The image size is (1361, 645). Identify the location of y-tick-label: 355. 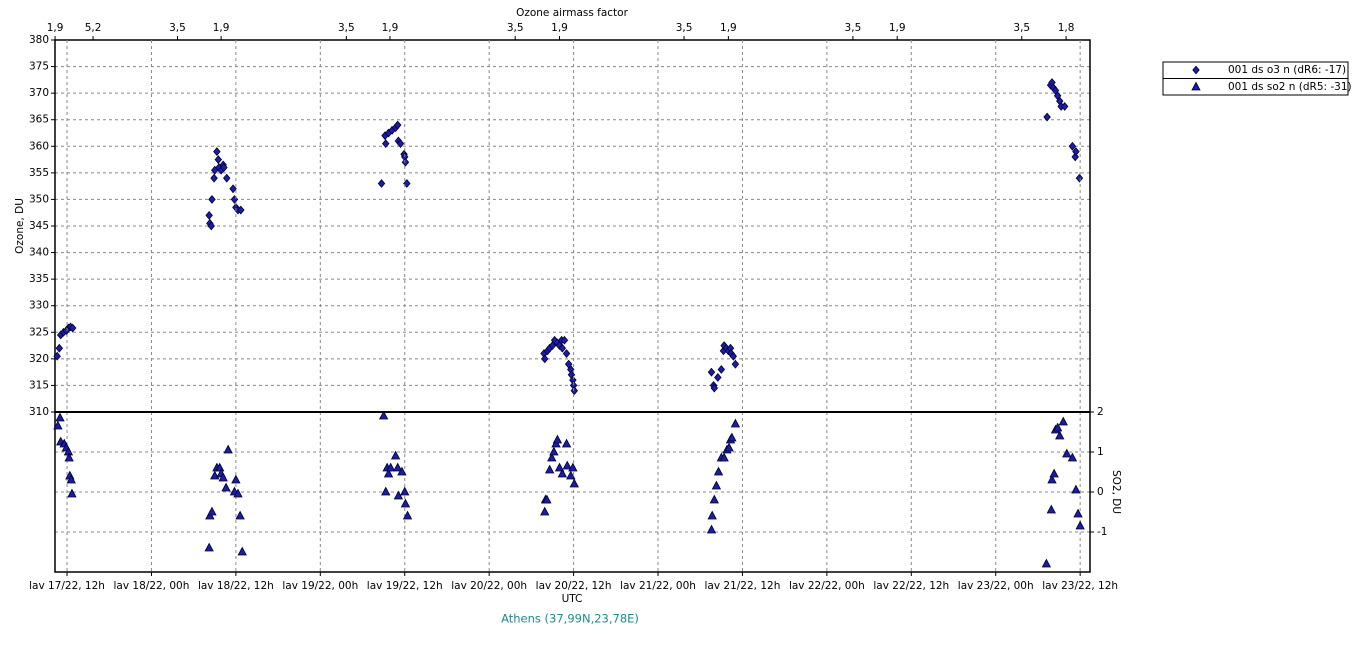
(39, 173).